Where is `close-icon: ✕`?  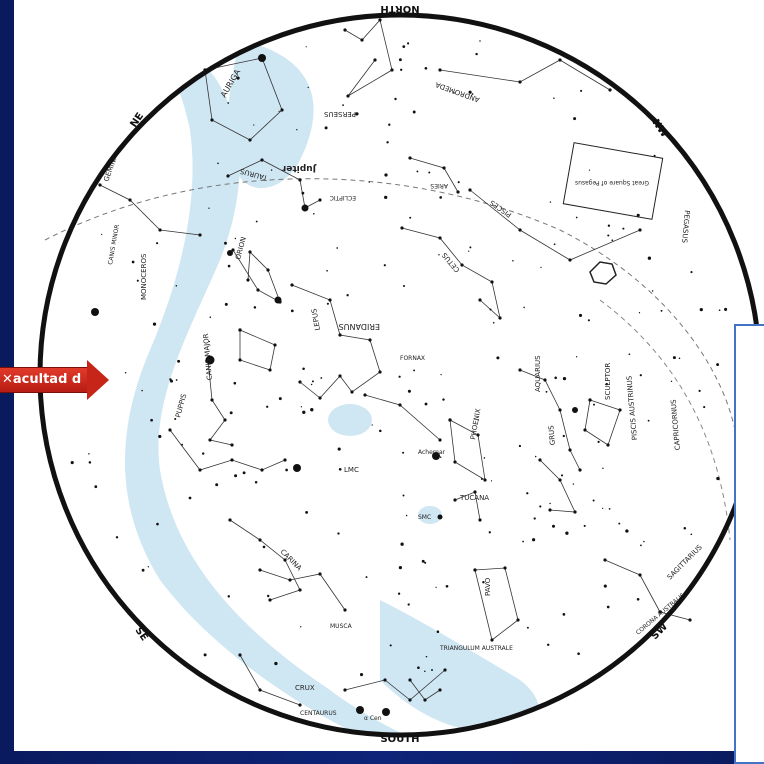 close-icon: ✕ is located at coordinates (7, 379).